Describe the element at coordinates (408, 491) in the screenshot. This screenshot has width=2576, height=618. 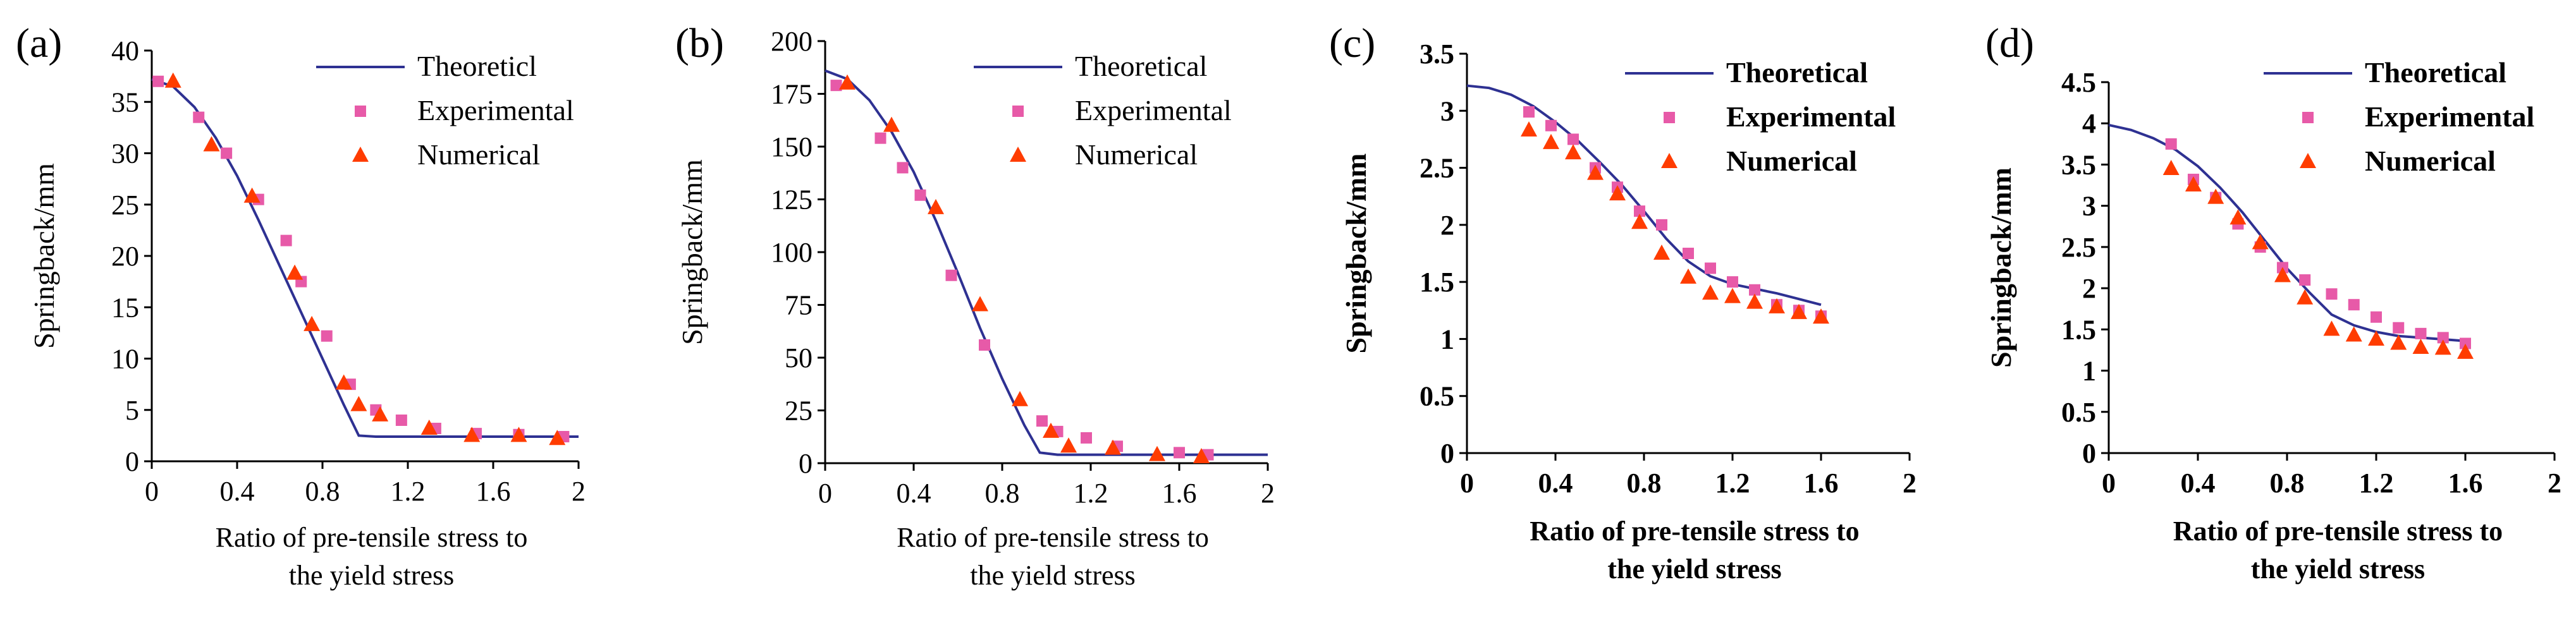
I see `x-tick-label: 1.2` at that location.